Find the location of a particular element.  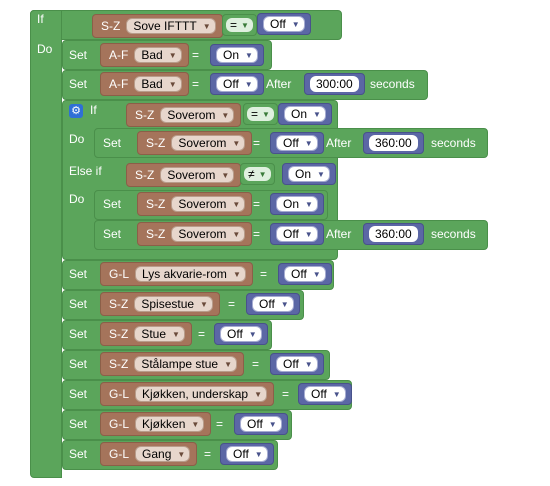

device-dropdown: Kjøkken ▼ is located at coordinates (170, 424).